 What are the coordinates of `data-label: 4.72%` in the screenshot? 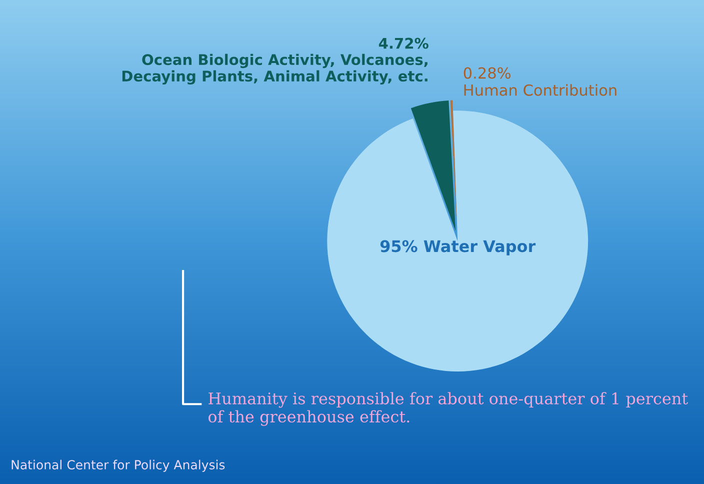 It's located at (403, 43).